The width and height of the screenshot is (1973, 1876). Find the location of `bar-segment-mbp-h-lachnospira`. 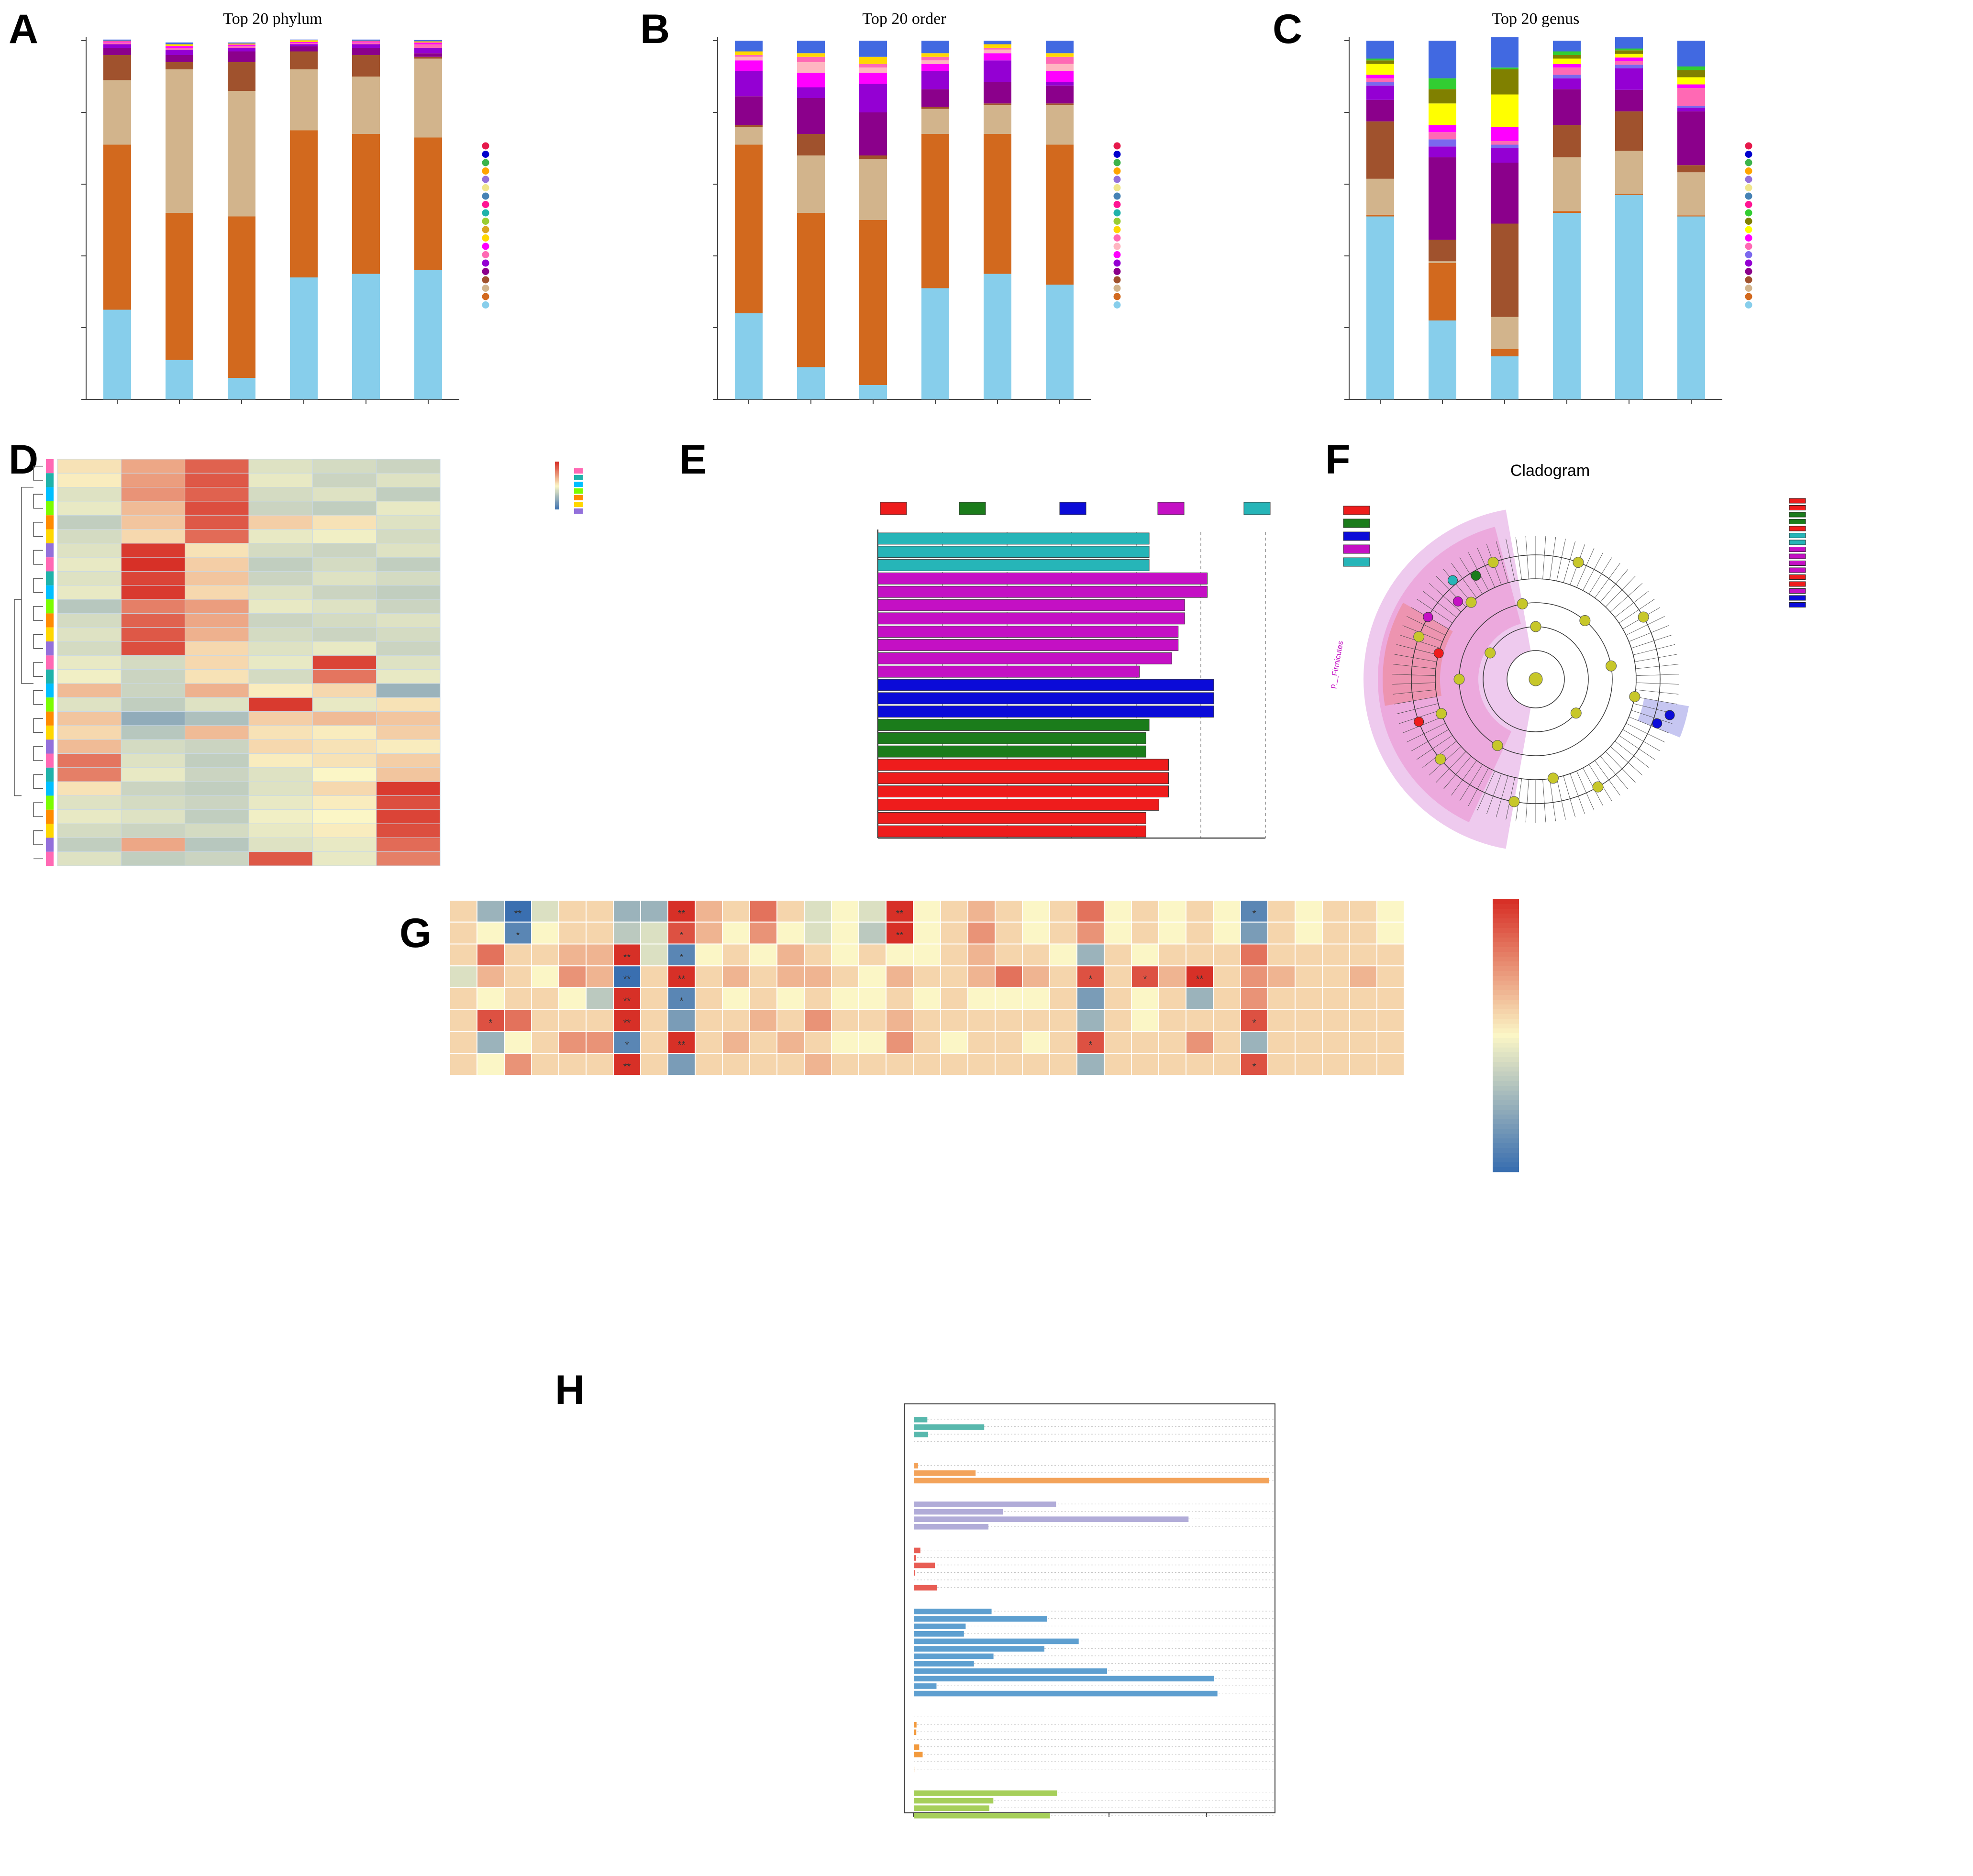

bar-segment-mbp-h-lachnospira is located at coordinates (1691, 81).